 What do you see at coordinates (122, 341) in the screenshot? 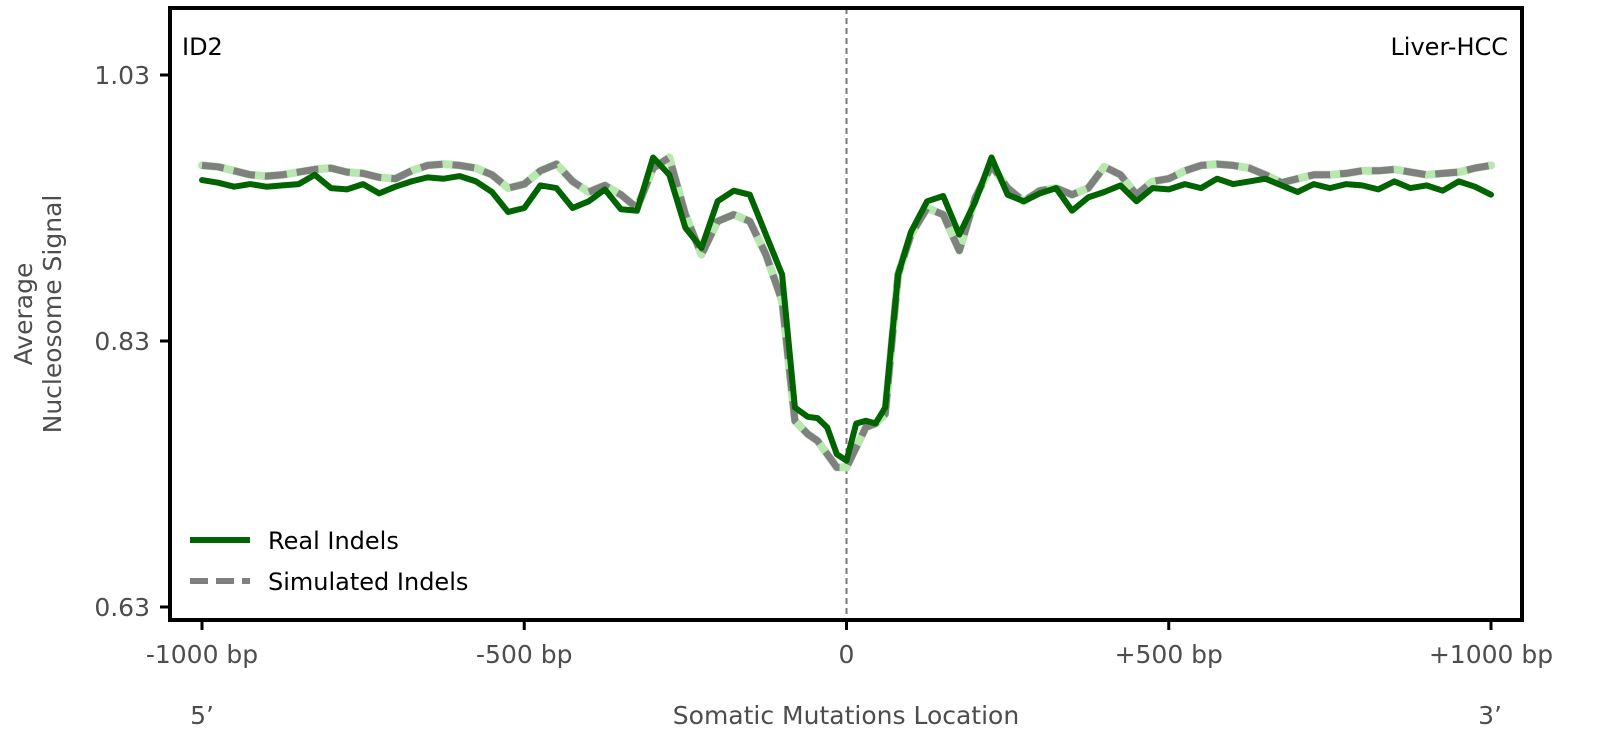
I see `y-tick-label: 0.83` at bounding box center [122, 341].